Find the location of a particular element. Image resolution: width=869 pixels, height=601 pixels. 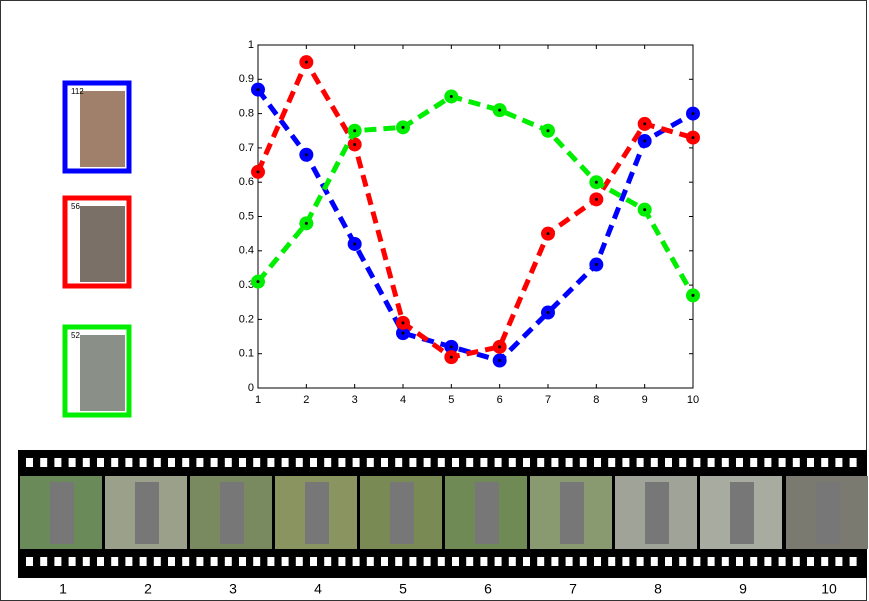

y-tick-label: 0.8 is located at coordinates (246, 114).